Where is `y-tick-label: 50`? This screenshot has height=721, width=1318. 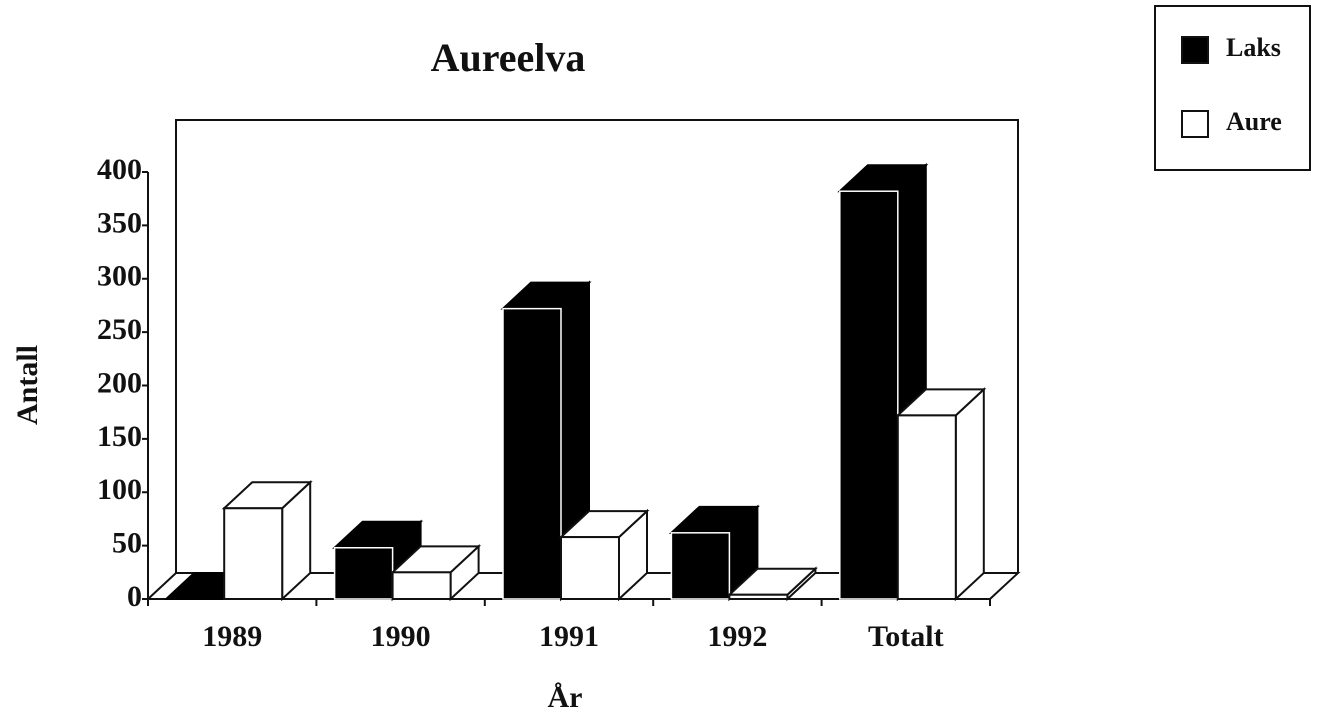 y-tick-label: 50 is located at coordinates (127, 543).